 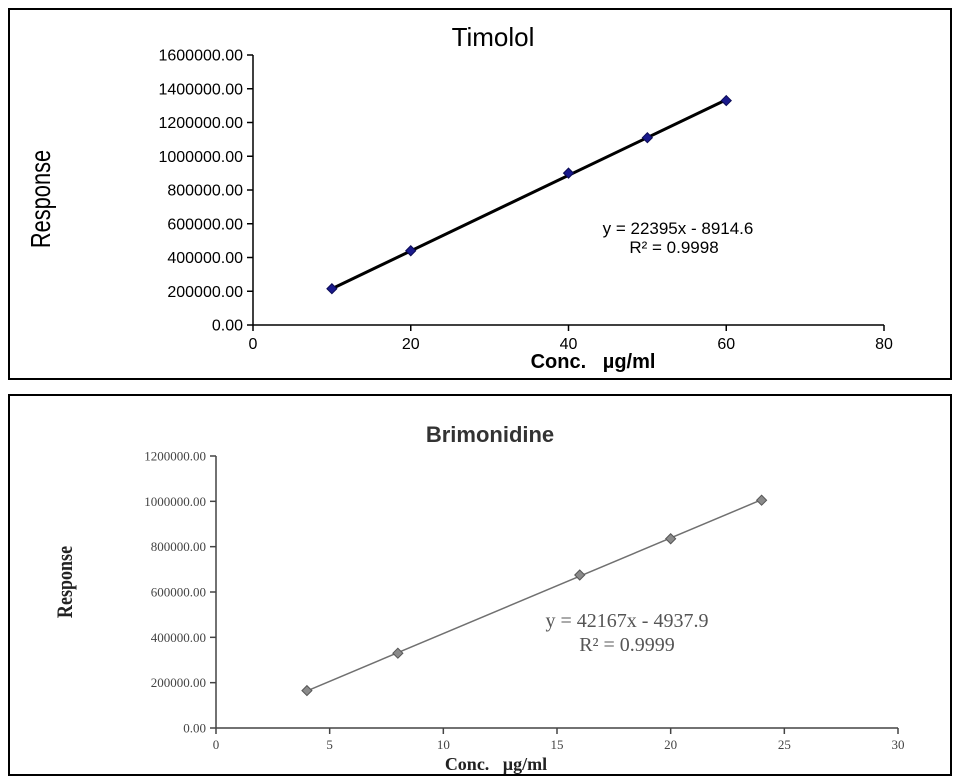 What do you see at coordinates (898, 744) in the screenshot?
I see `x-tick-label: 30` at bounding box center [898, 744].